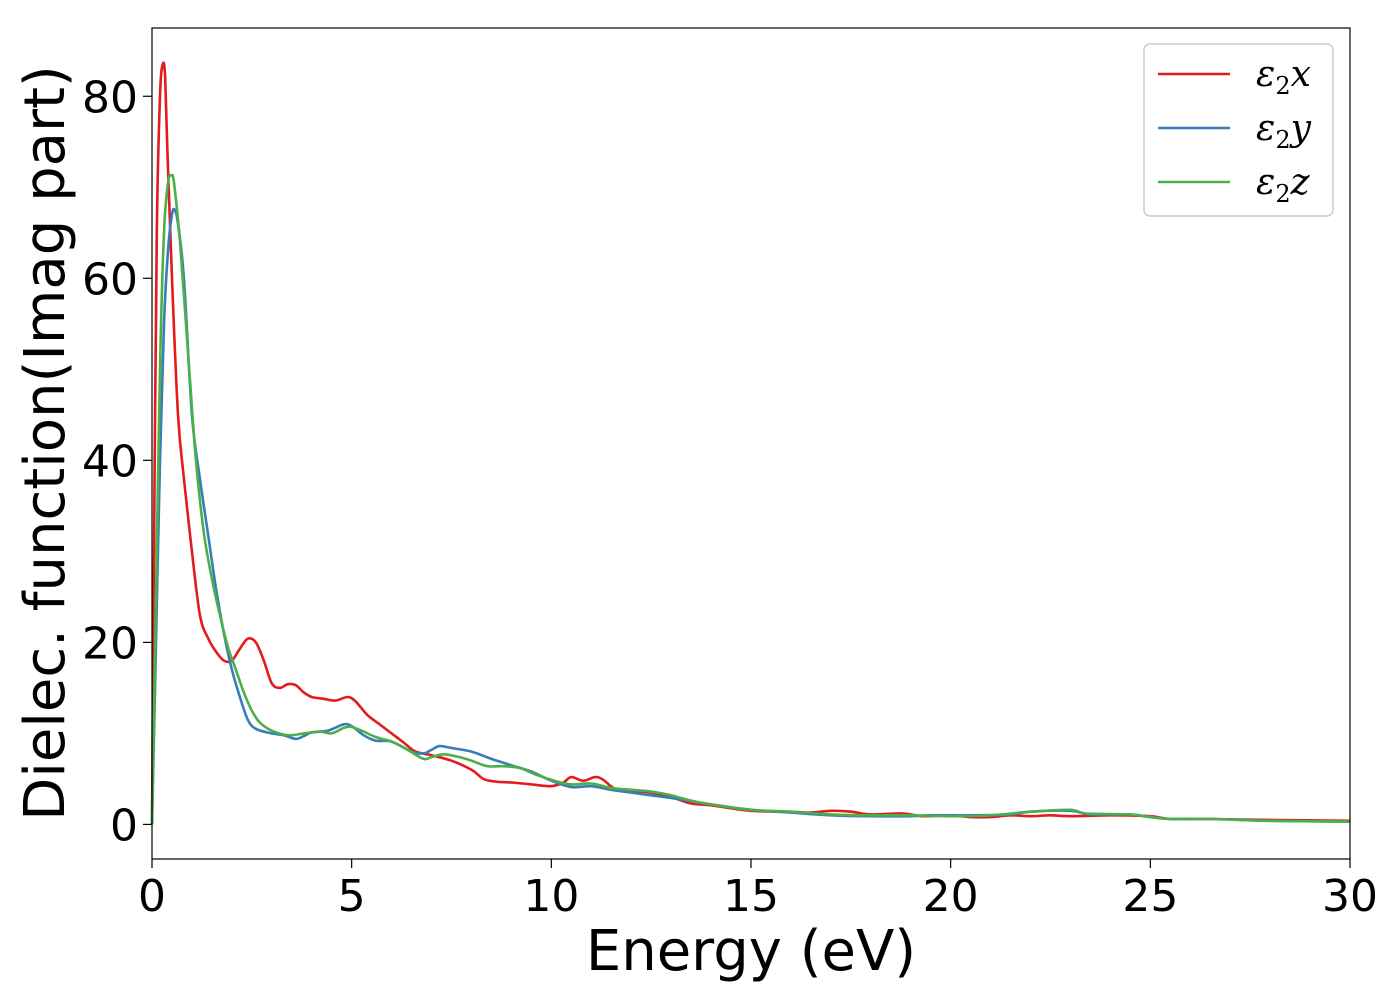 The width and height of the screenshot is (1400, 1000). What do you see at coordinates (110, 279) in the screenshot?
I see `y-tick-label: 60` at bounding box center [110, 279].